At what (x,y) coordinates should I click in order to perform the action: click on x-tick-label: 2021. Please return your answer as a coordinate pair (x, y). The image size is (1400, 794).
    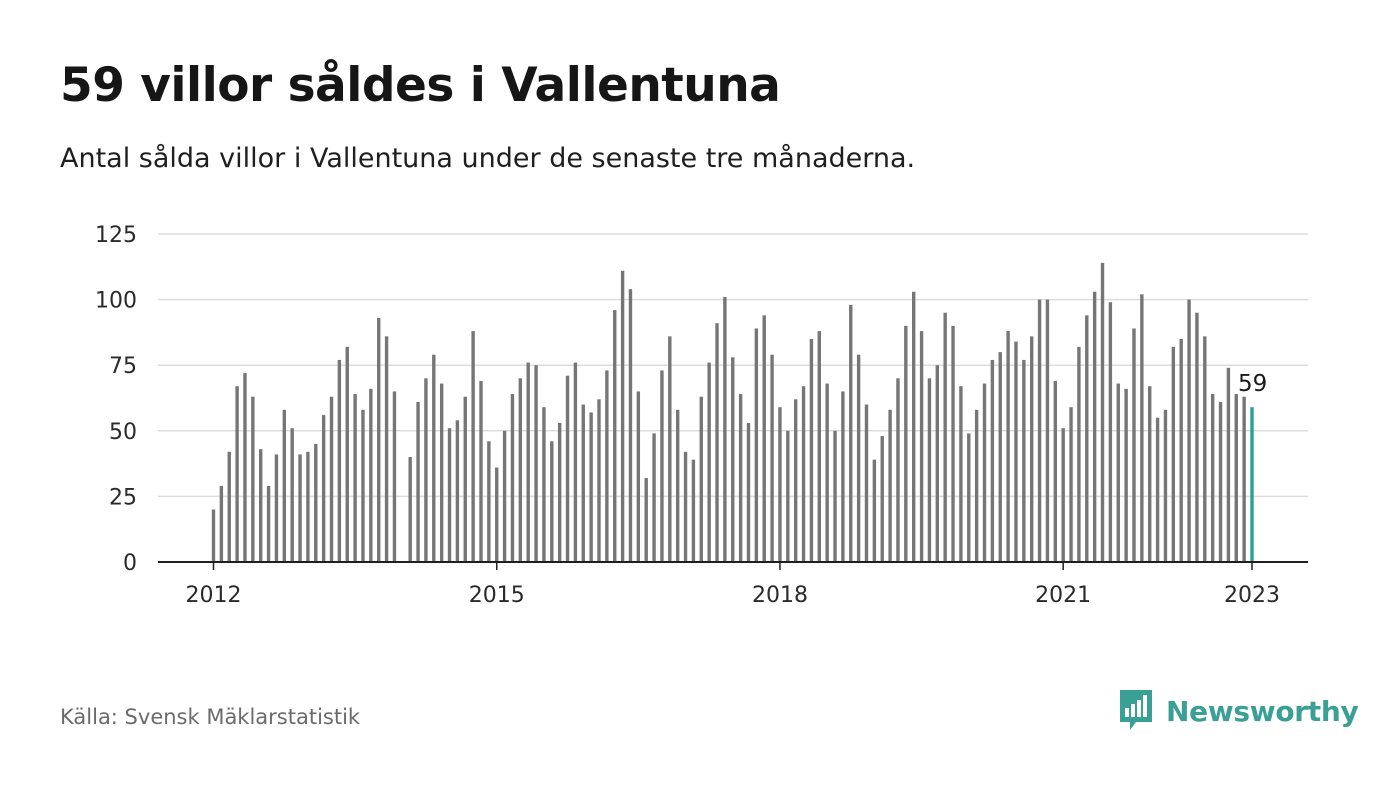
    Looking at the image, I should click on (1063, 595).